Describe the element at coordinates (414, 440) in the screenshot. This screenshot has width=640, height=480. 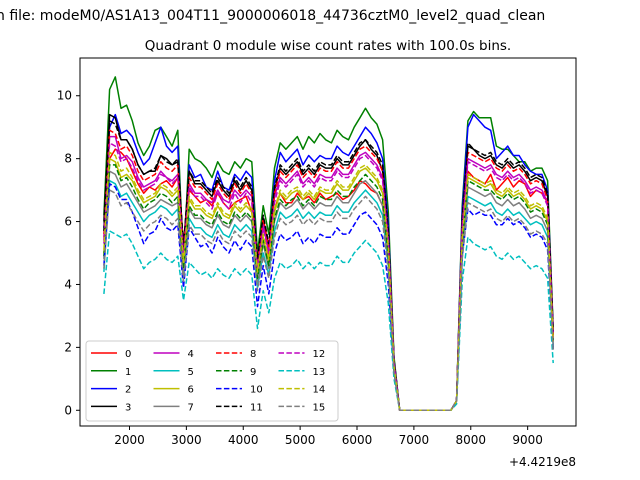
I see `x-tick-label: 7000` at that location.